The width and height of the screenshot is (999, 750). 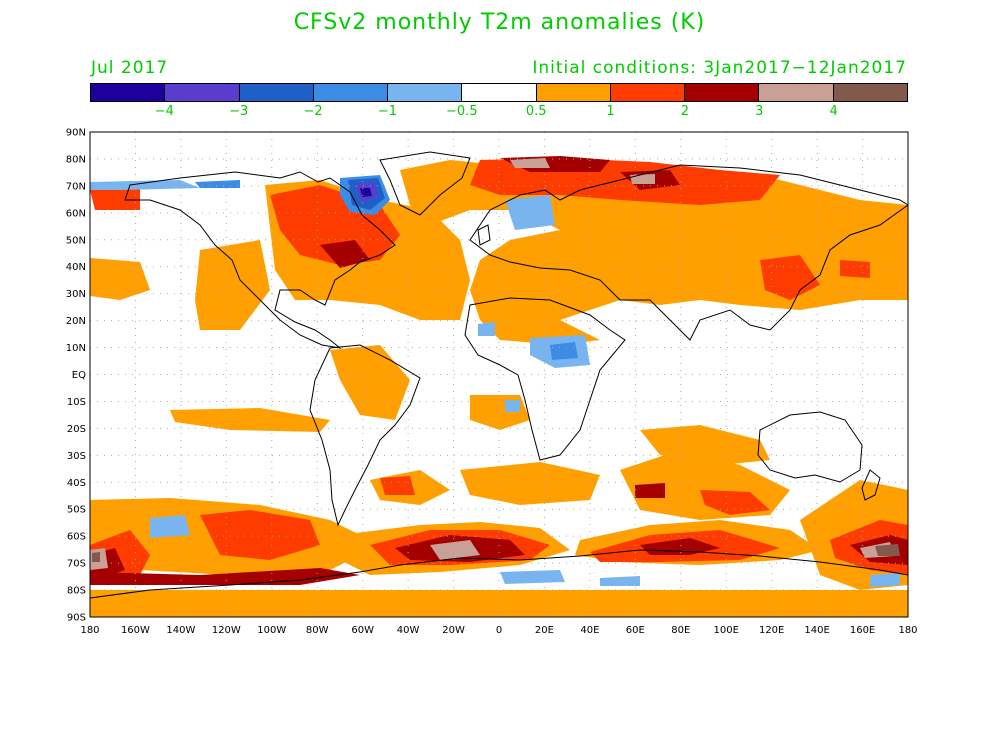 I want to click on colorbar-label: −3, so click(x=239, y=111).